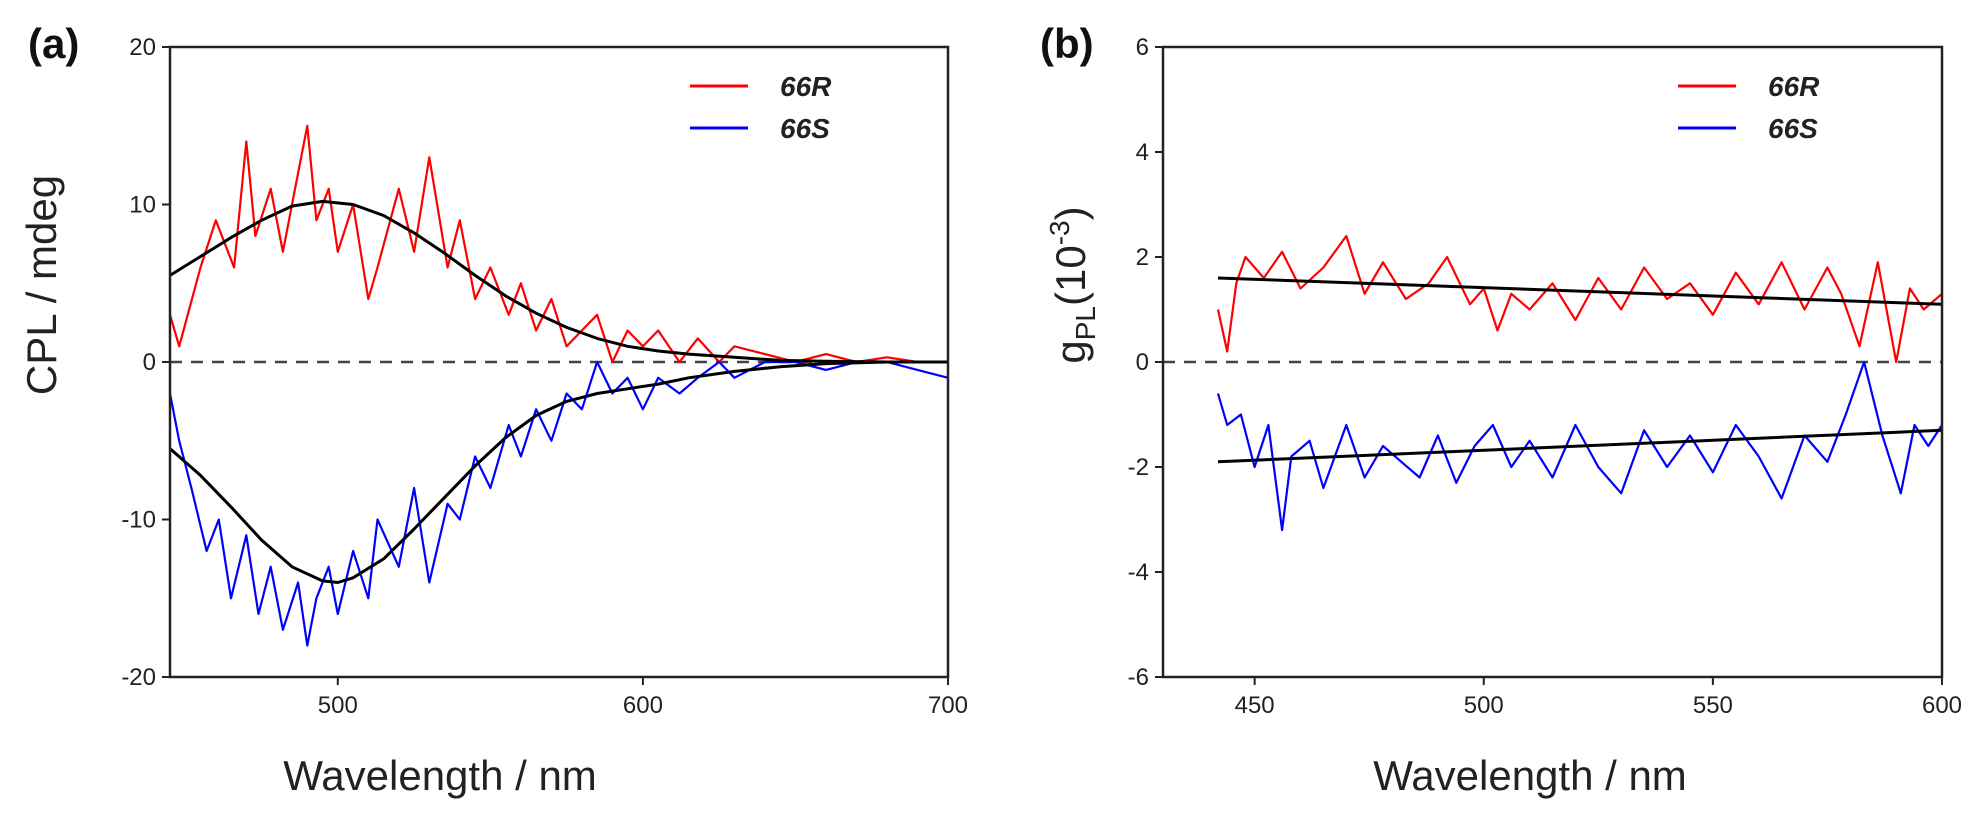 Image resolution: width=1981 pixels, height=819 pixels. Describe the element at coordinates (1138, 572) in the screenshot. I see `y-tick-label: -4` at that location.